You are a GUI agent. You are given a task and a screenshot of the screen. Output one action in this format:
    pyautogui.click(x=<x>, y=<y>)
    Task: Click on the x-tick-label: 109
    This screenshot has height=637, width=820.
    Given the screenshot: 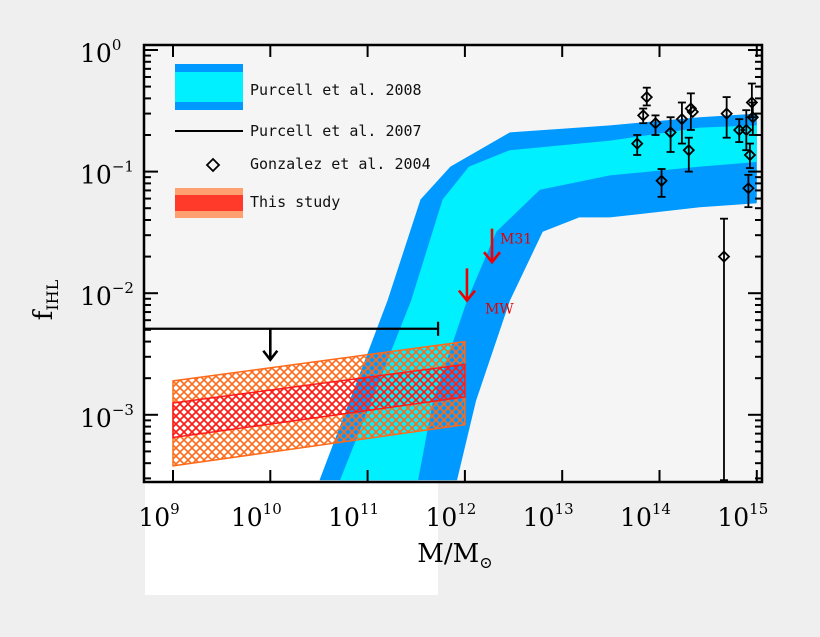 What is the action you would take?
    pyautogui.click(x=158, y=516)
    